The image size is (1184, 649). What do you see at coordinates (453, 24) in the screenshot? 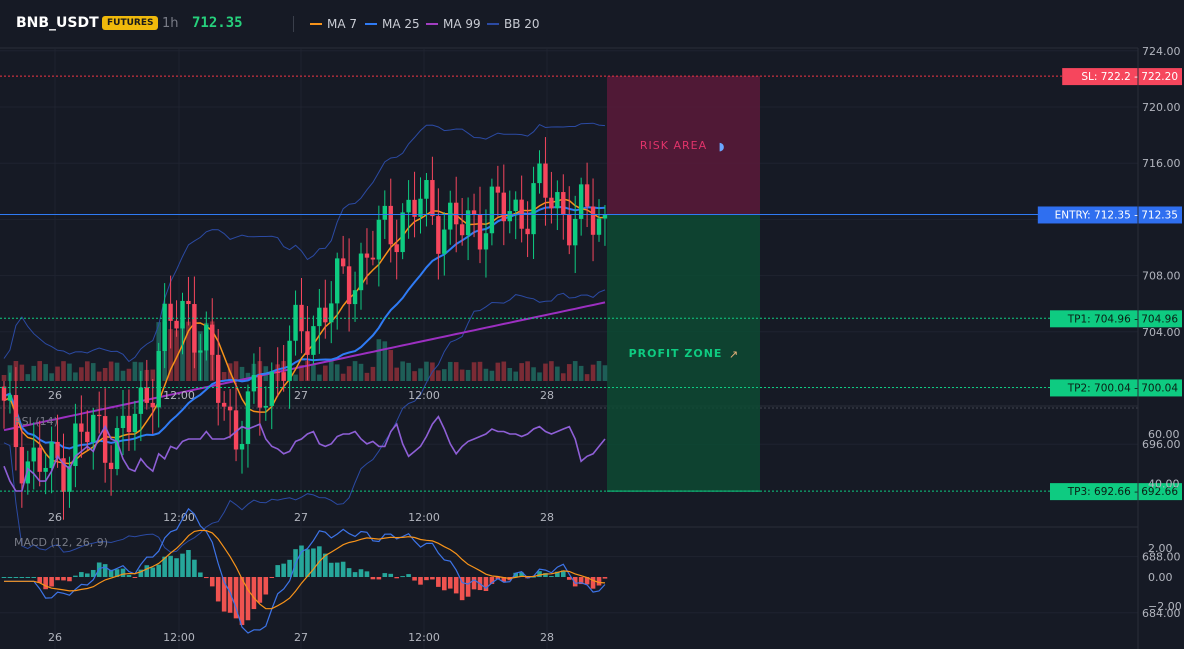
I see `legend-ma99: MA 99` at bounding box center [453, 24].